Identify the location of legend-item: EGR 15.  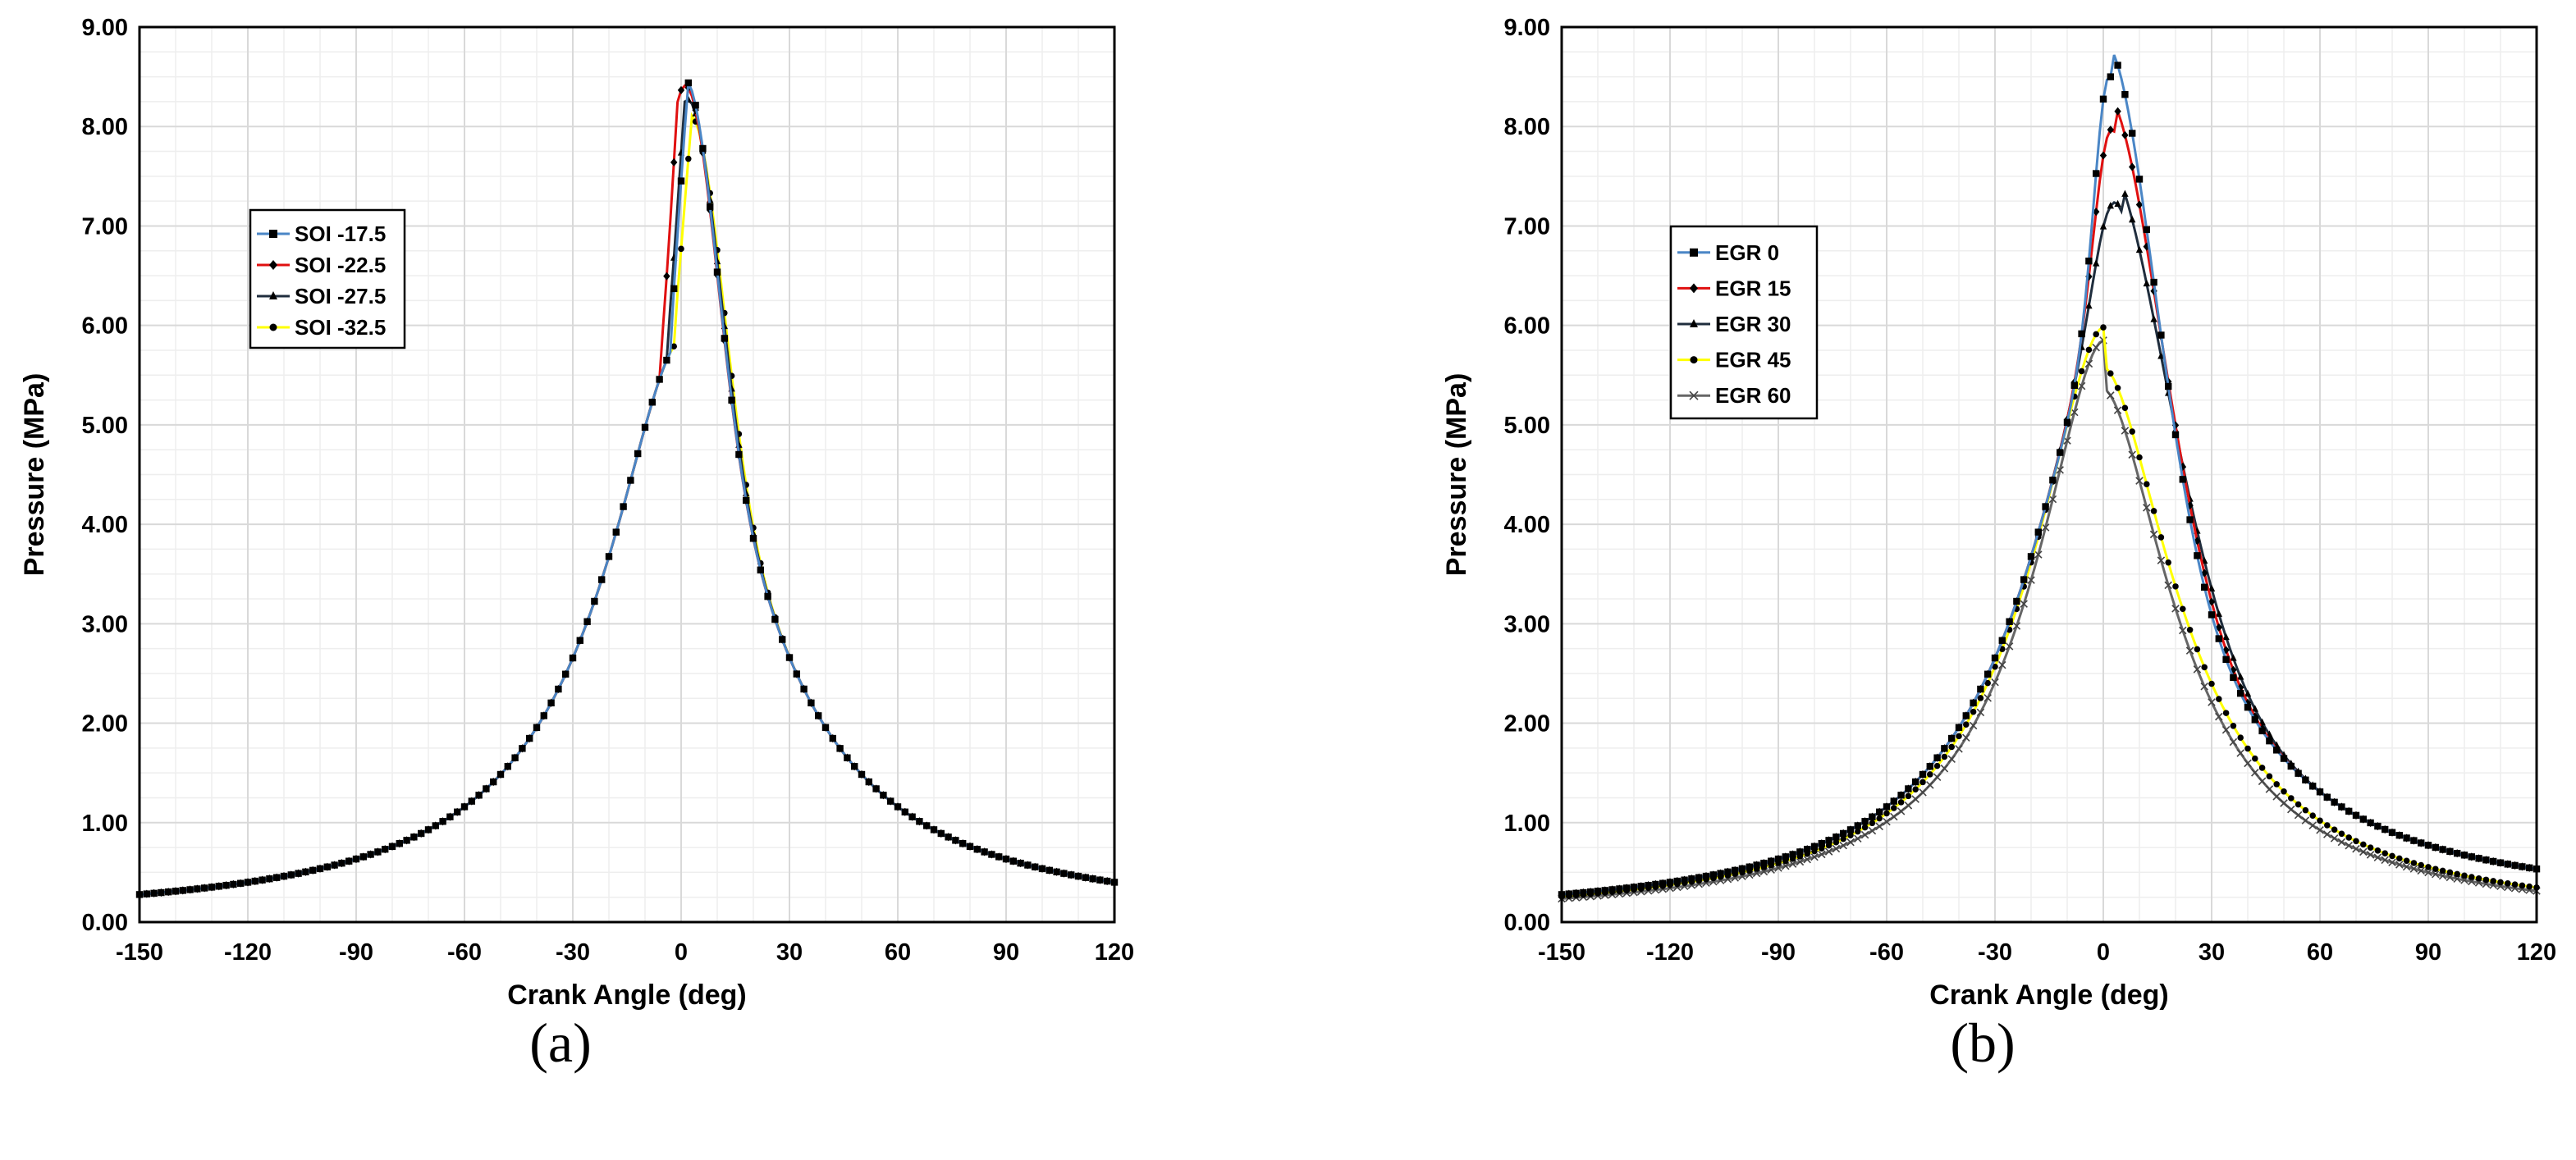
(1734, 288).